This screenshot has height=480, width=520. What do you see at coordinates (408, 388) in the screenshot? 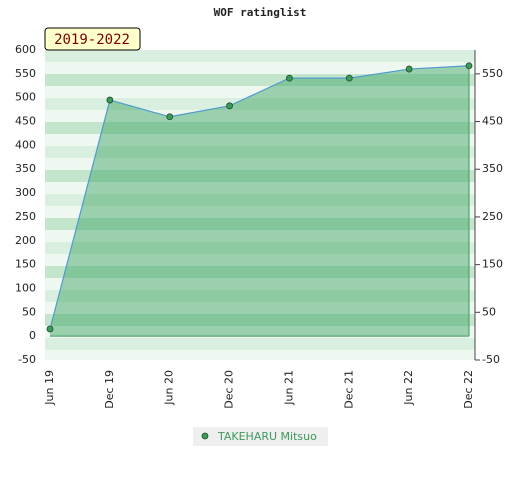
I see `x-tick-label: Jun 22` at bounding box center [408, 388].